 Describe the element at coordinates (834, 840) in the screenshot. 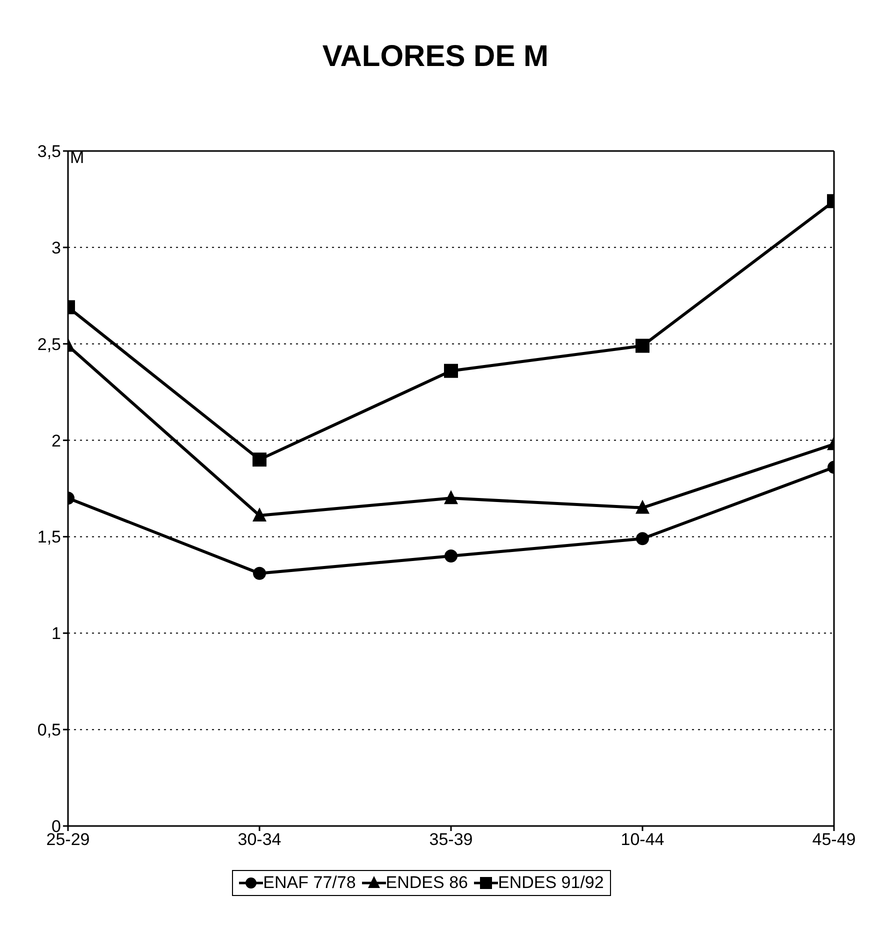

I see `x-tick-label: 45-49` at that location.